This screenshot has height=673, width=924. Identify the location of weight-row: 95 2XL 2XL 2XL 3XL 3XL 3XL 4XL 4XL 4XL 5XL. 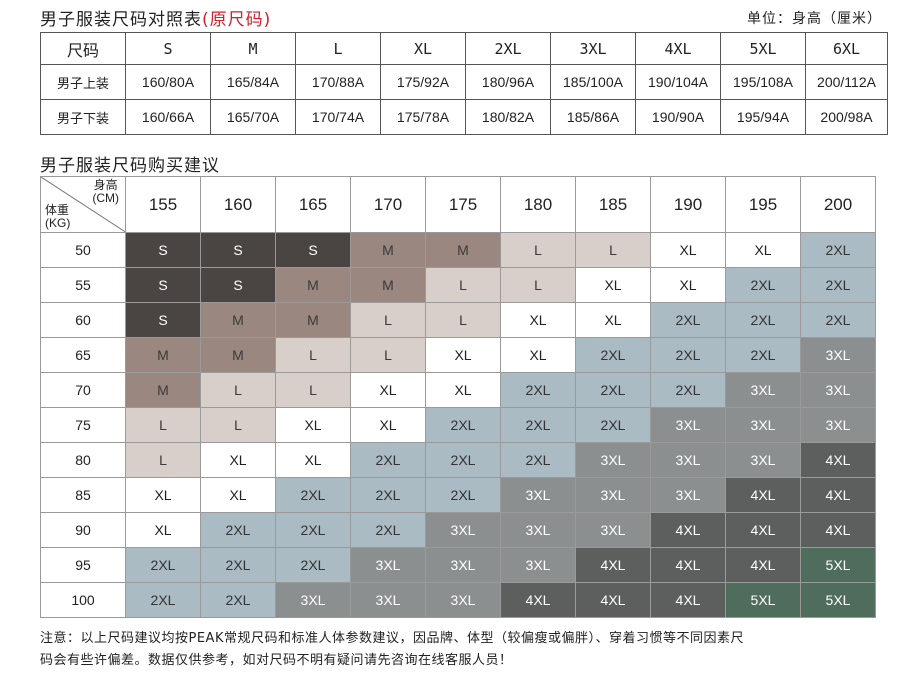
(458, 565).